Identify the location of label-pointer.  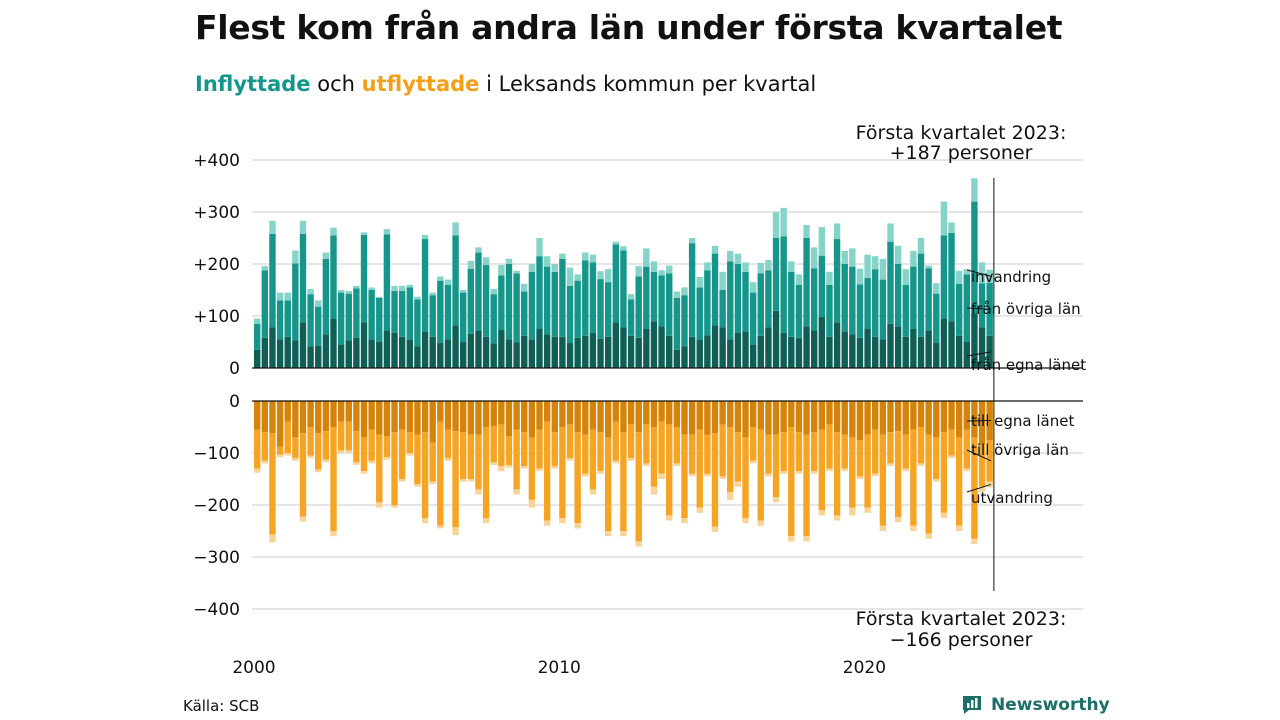
(978, 421).